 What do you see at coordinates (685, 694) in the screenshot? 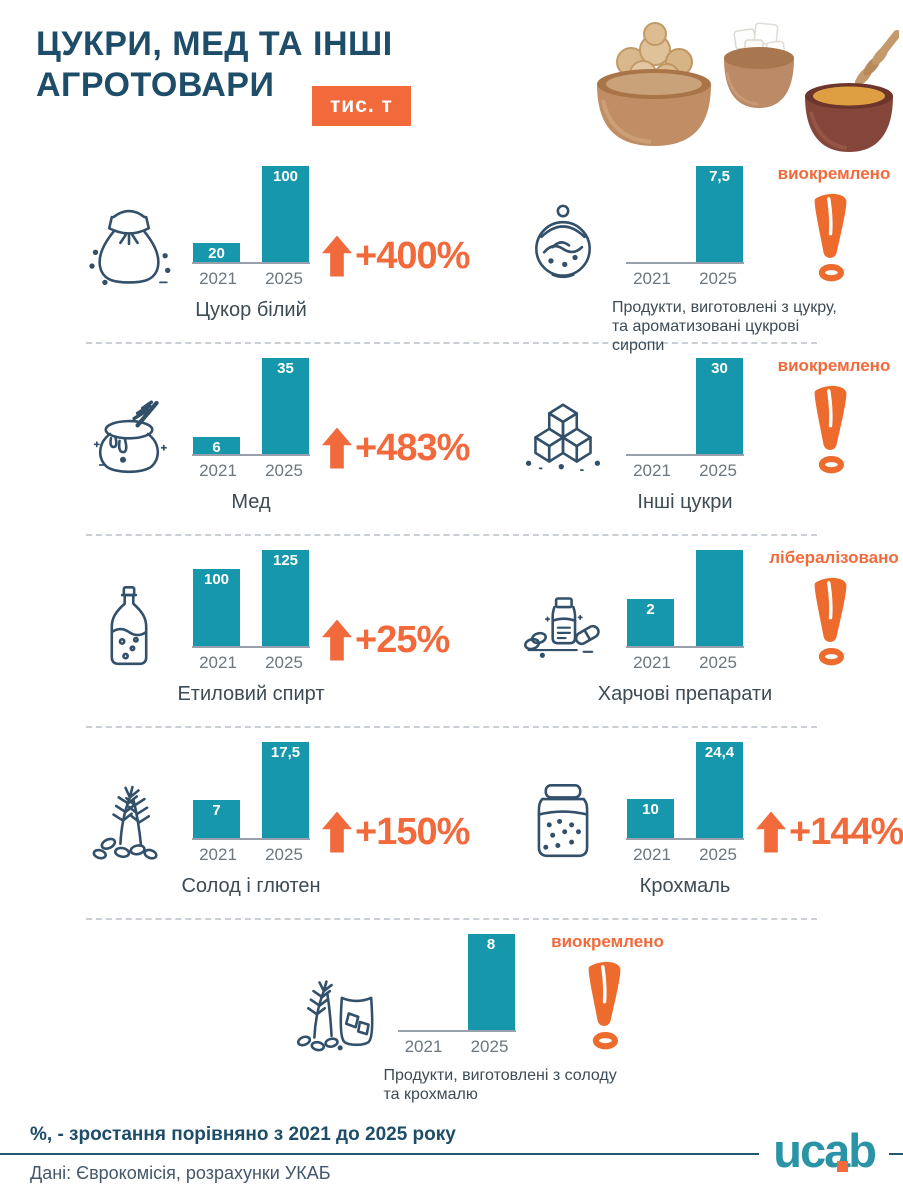
I see `chart-label: Харчові препарати` at bounding box center [685, 694].